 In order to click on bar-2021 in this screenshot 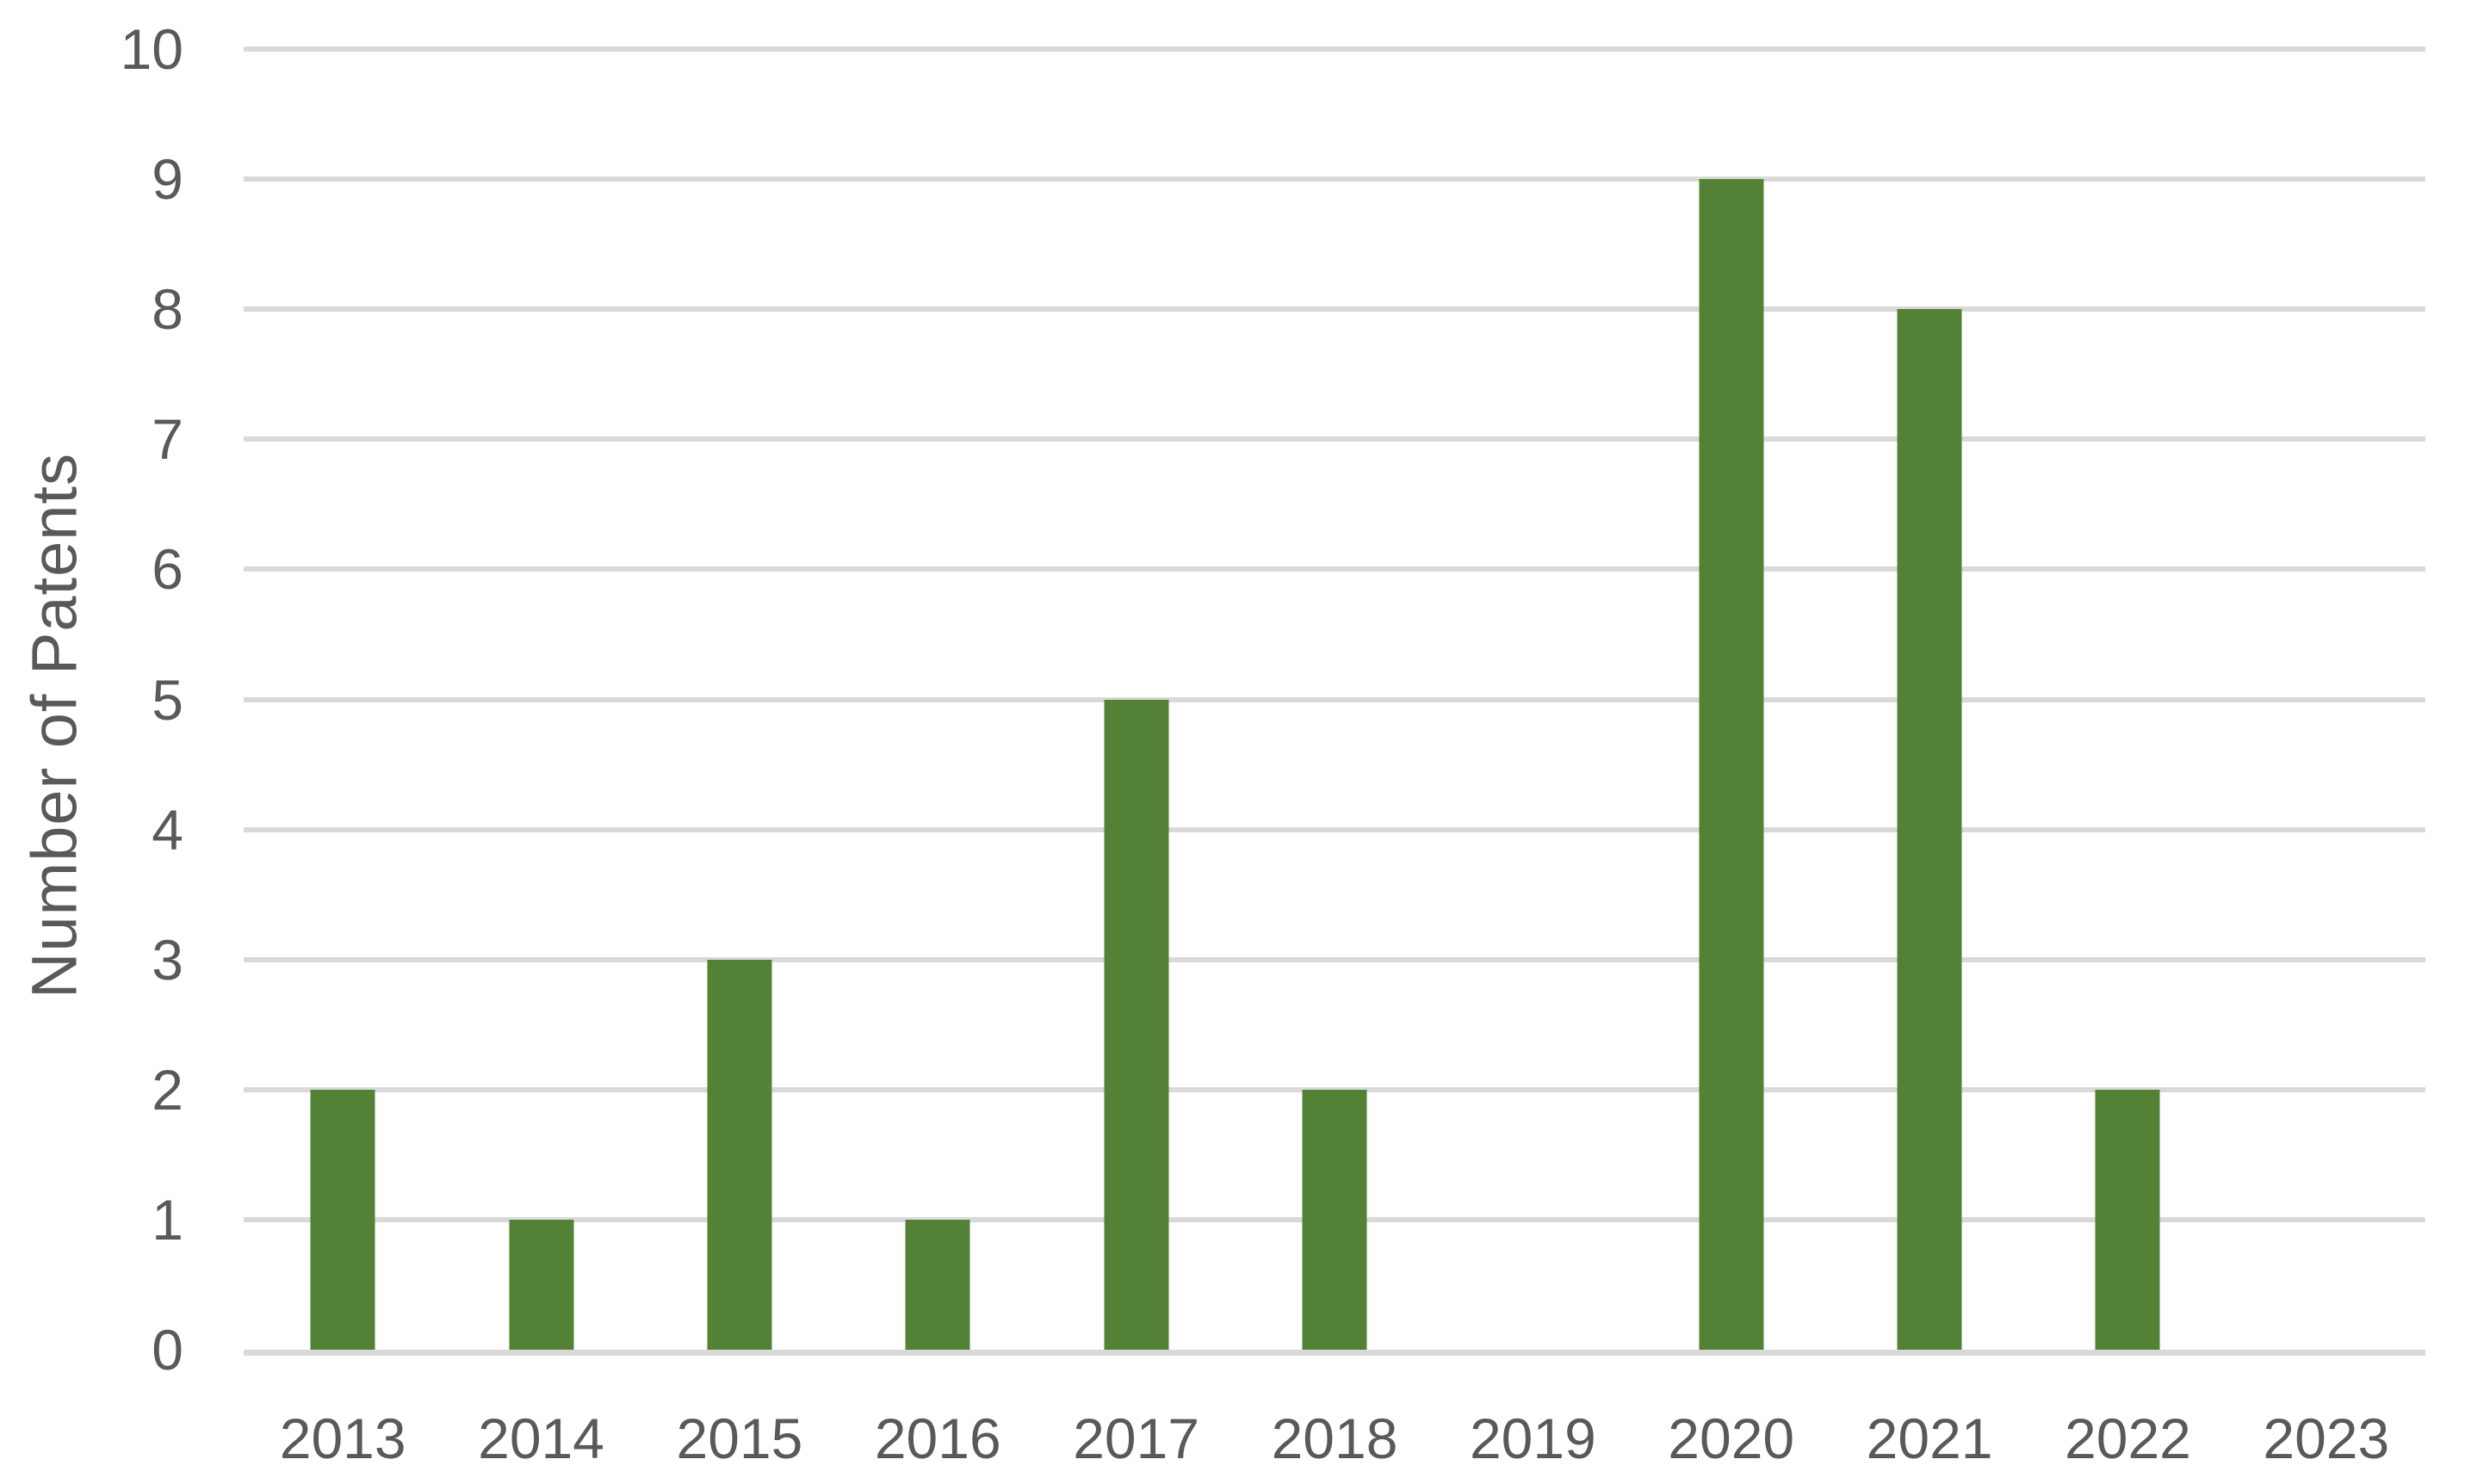, I will do `click(1930, 829)`.